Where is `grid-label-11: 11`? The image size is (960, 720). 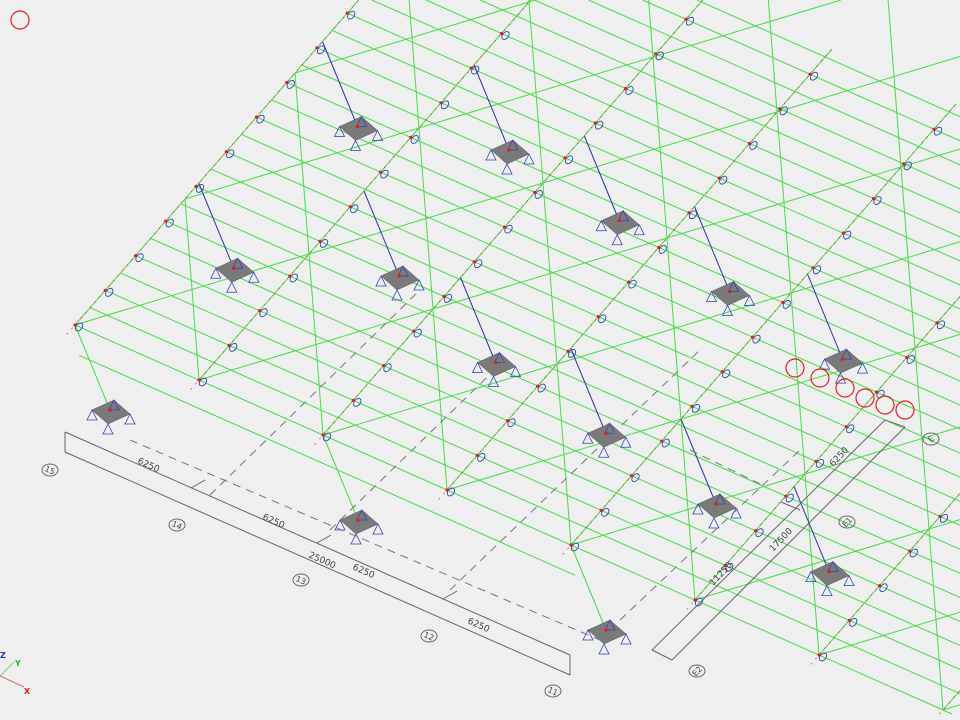 grid-label-11: 11 is located at coordinates (552, 691).